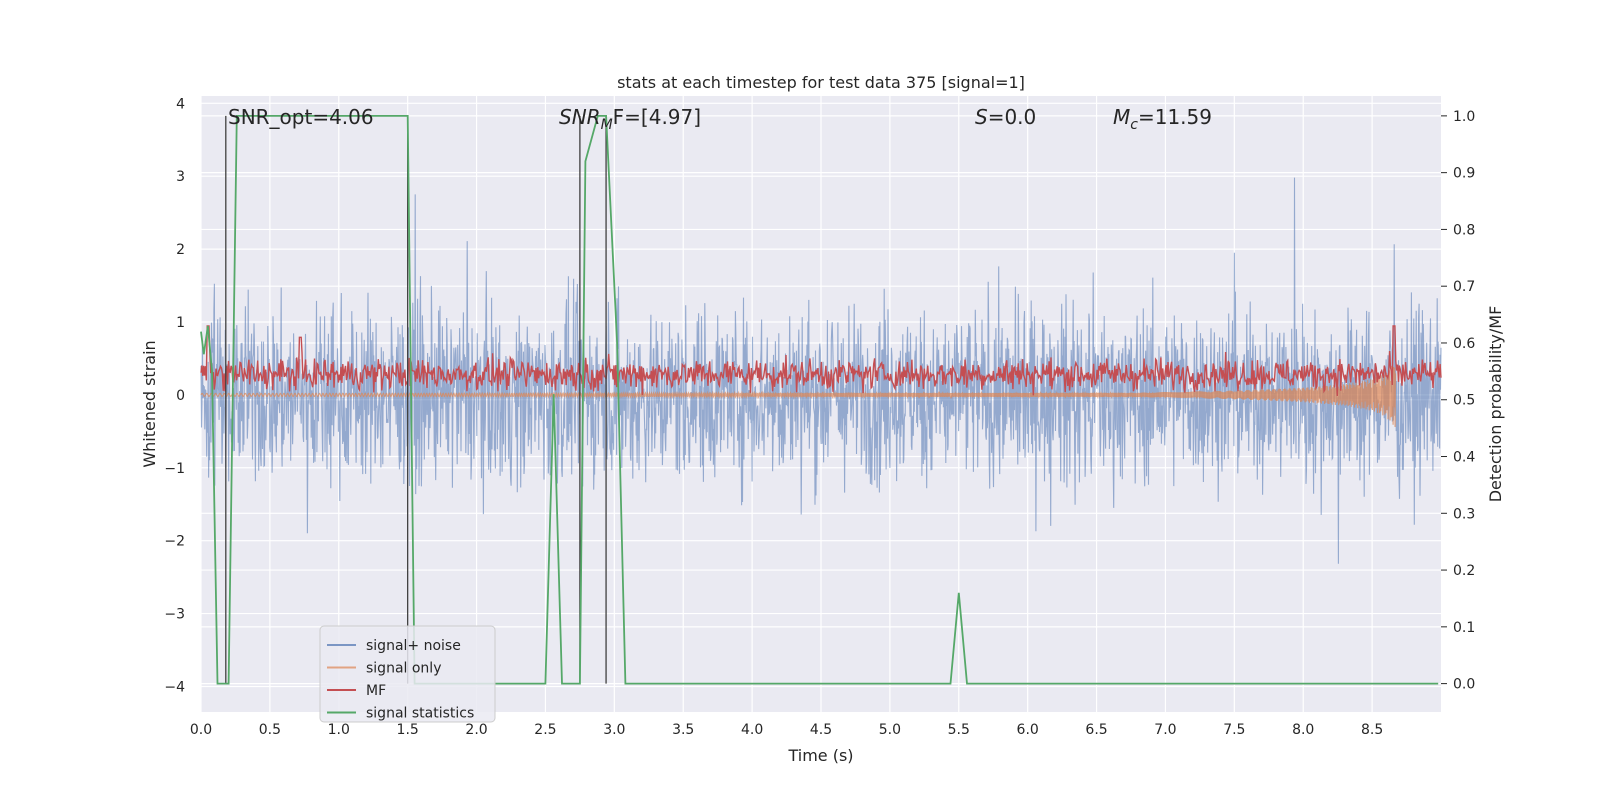  Describe the element at coordinates (1165, 730) in the screenshot. I see `x-tick-label: 7.0` at that location.